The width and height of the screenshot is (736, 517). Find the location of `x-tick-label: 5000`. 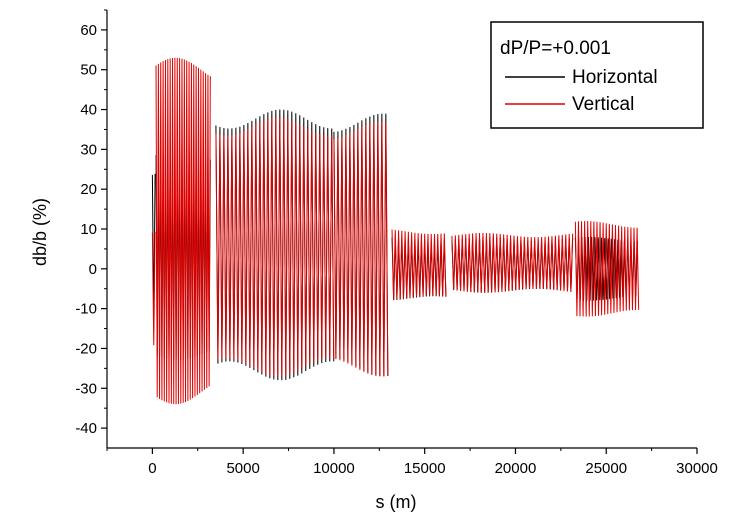

x-tick-label: 5000 is located at coordinates (242, 468).